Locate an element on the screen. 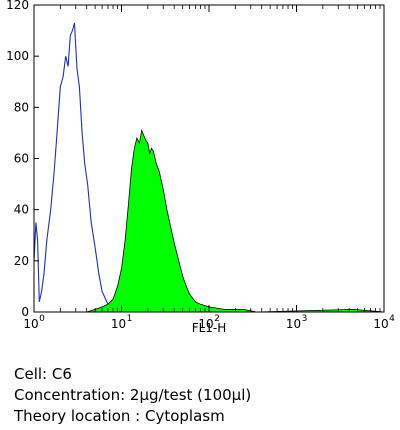  x-tick-label-exponent: 0 is located at coordinates (42, 319).